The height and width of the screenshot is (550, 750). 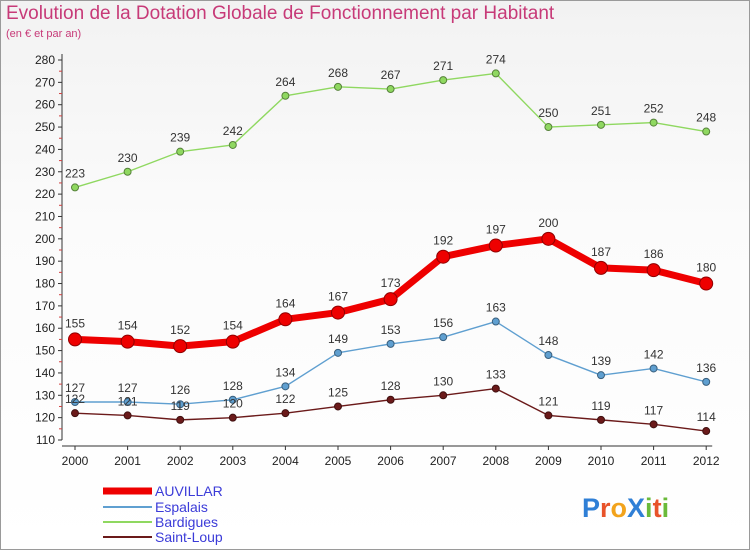 What do you see at coordinates (391, 410) in the screenshot?
I see `series-saint-loup` at bounding box center [391, 410].